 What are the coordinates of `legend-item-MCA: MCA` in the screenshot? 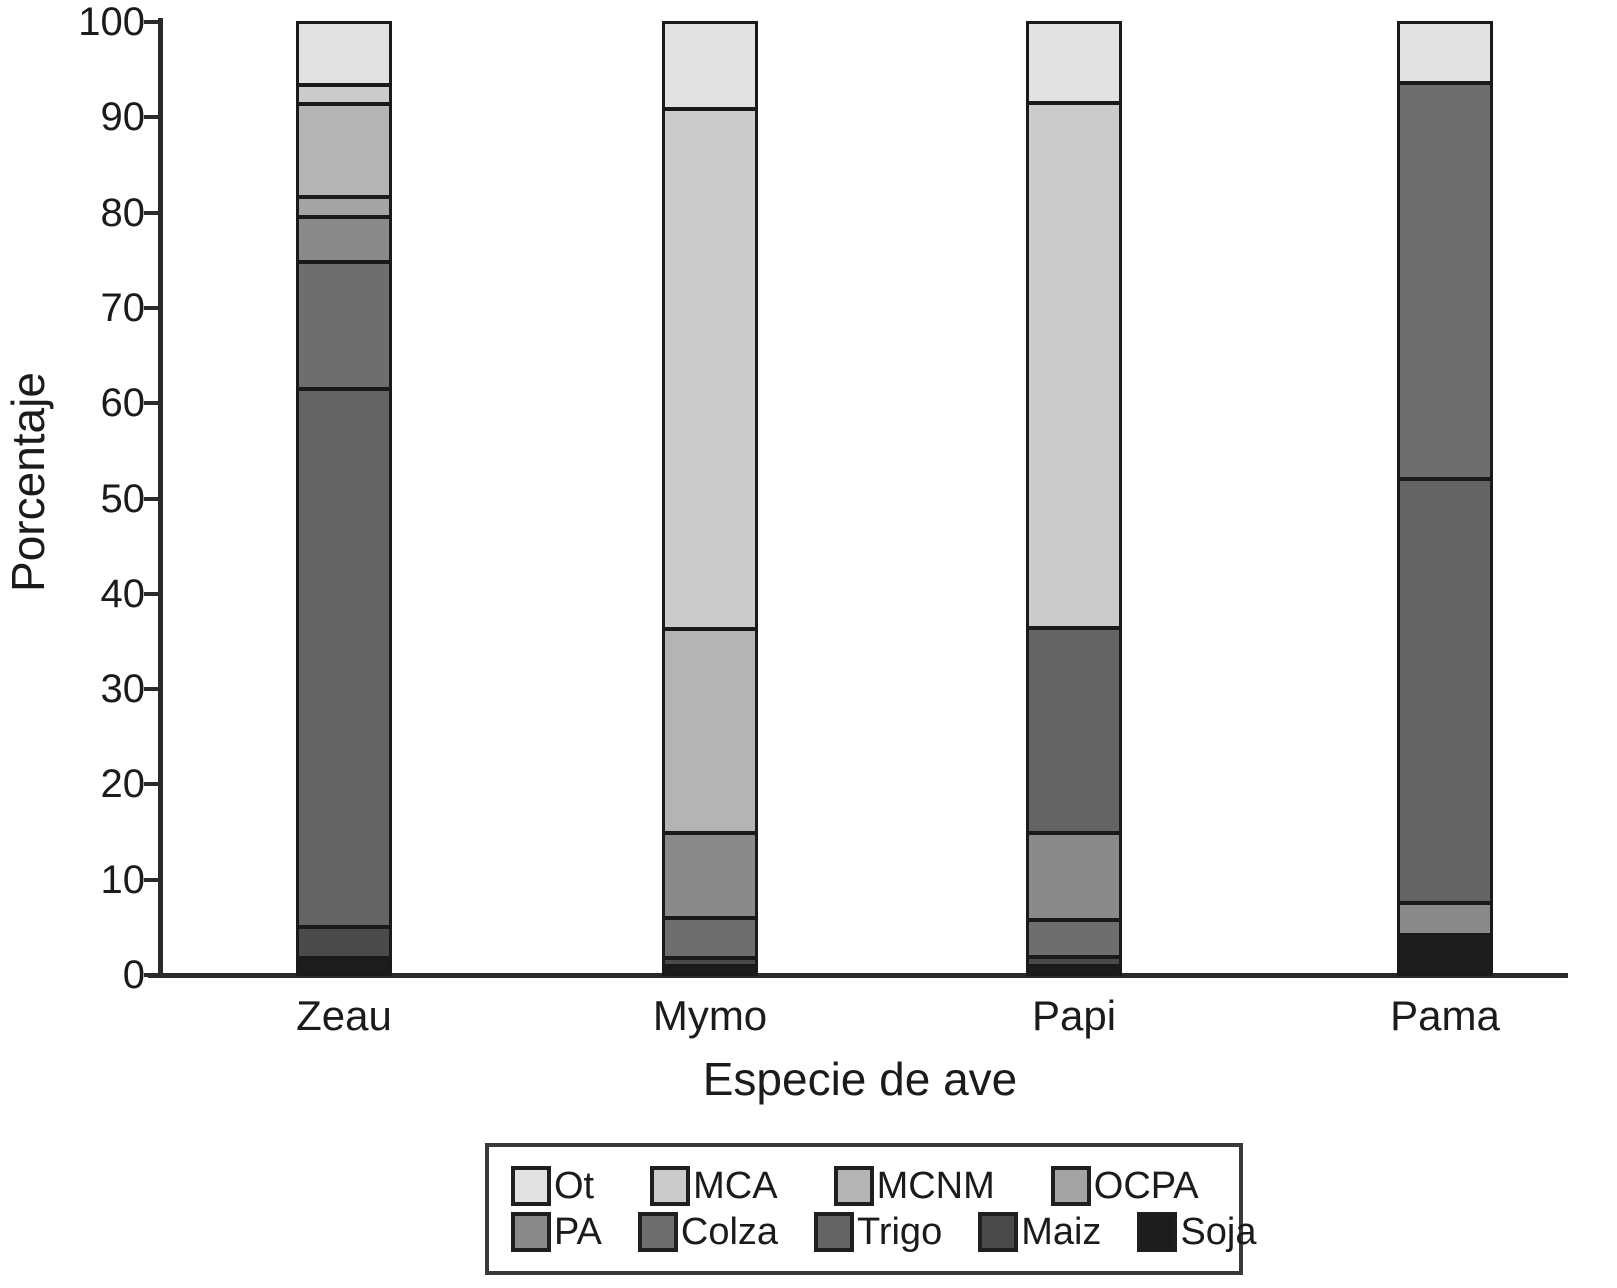 It's located at (714, 1186).